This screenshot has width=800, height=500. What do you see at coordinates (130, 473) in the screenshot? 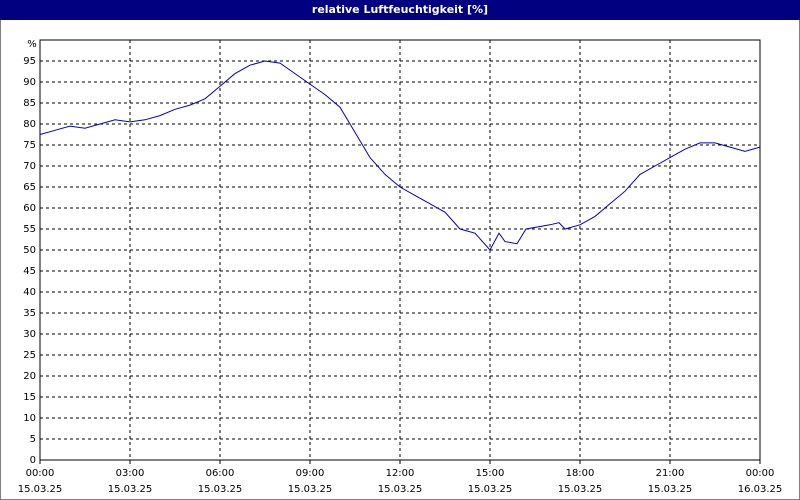
I see `x-tick-label: 03:00` at bounding box center [130, 473].